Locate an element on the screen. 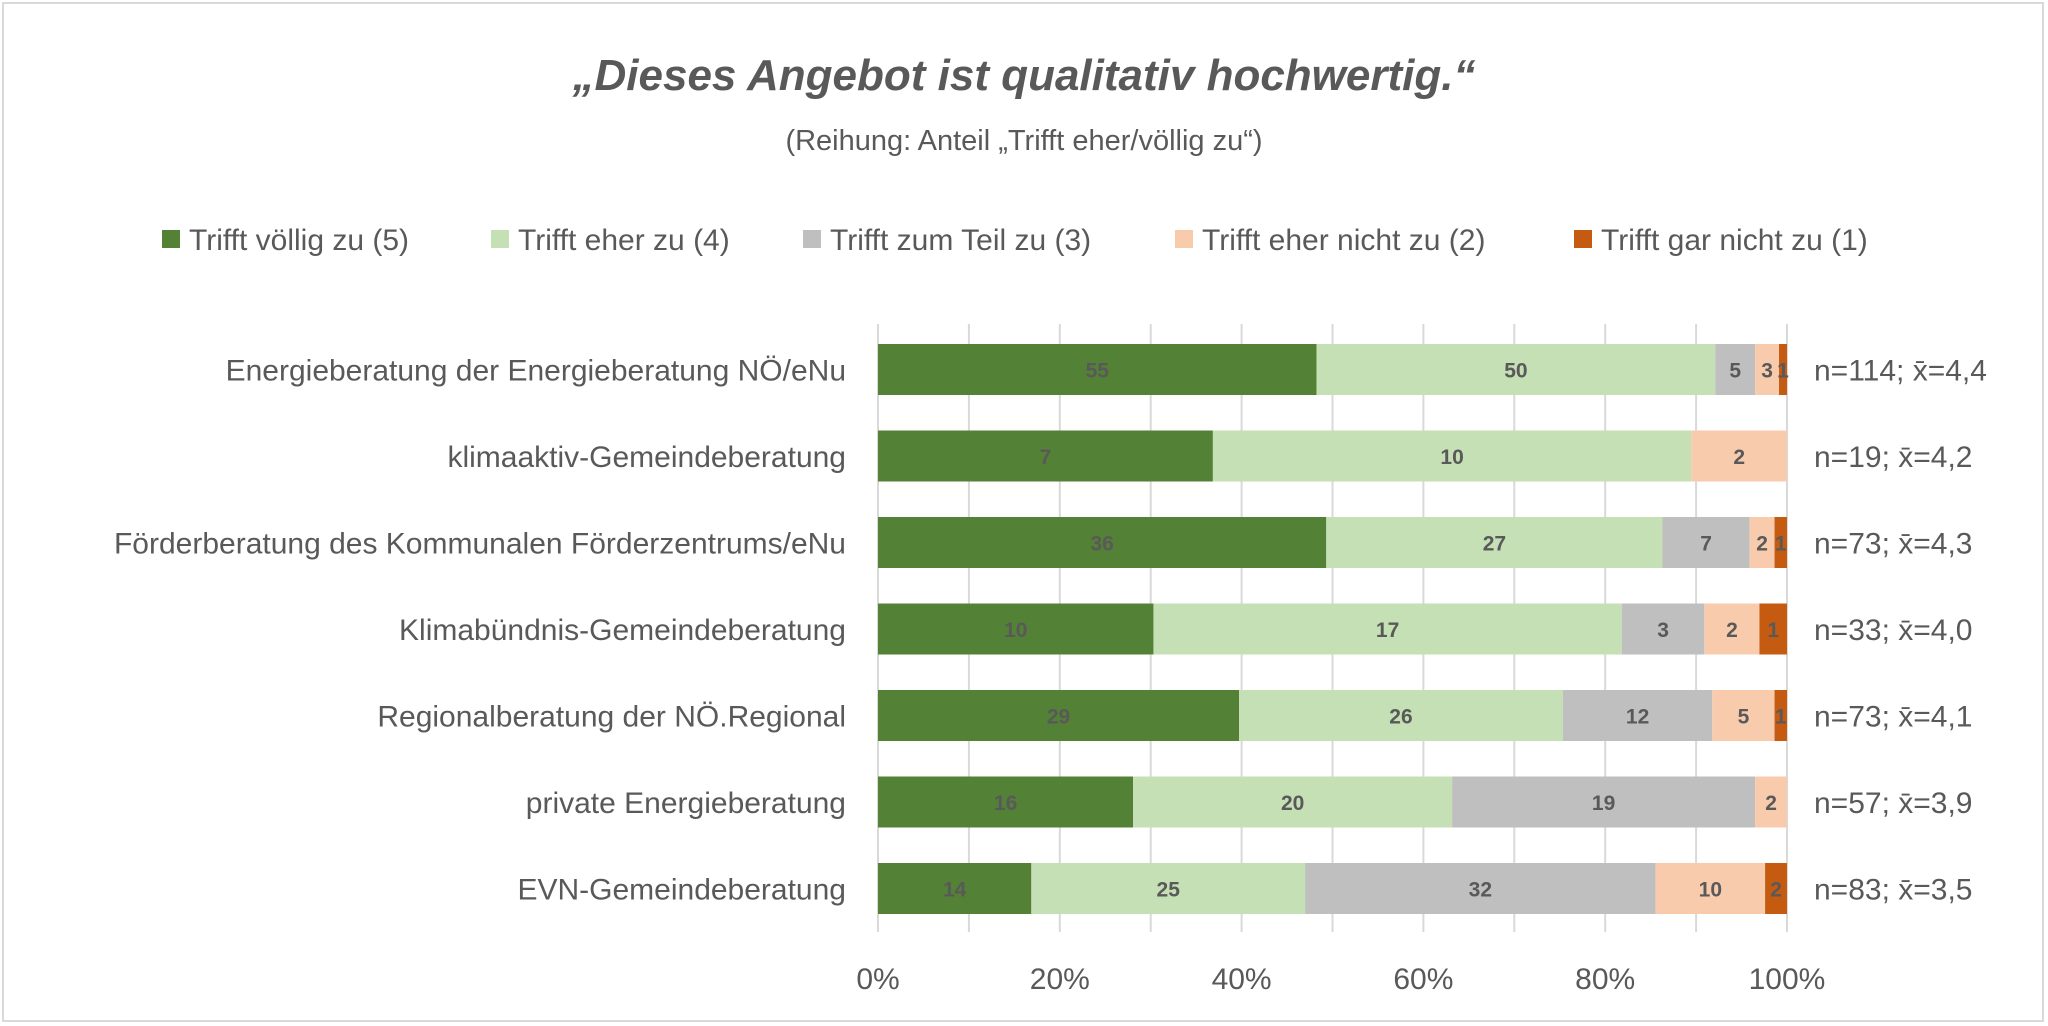 The height and width of the screenshot is (1026, 2048). stat-label: n=83; x̄=3,5 is located at coordinates (1893, 890).